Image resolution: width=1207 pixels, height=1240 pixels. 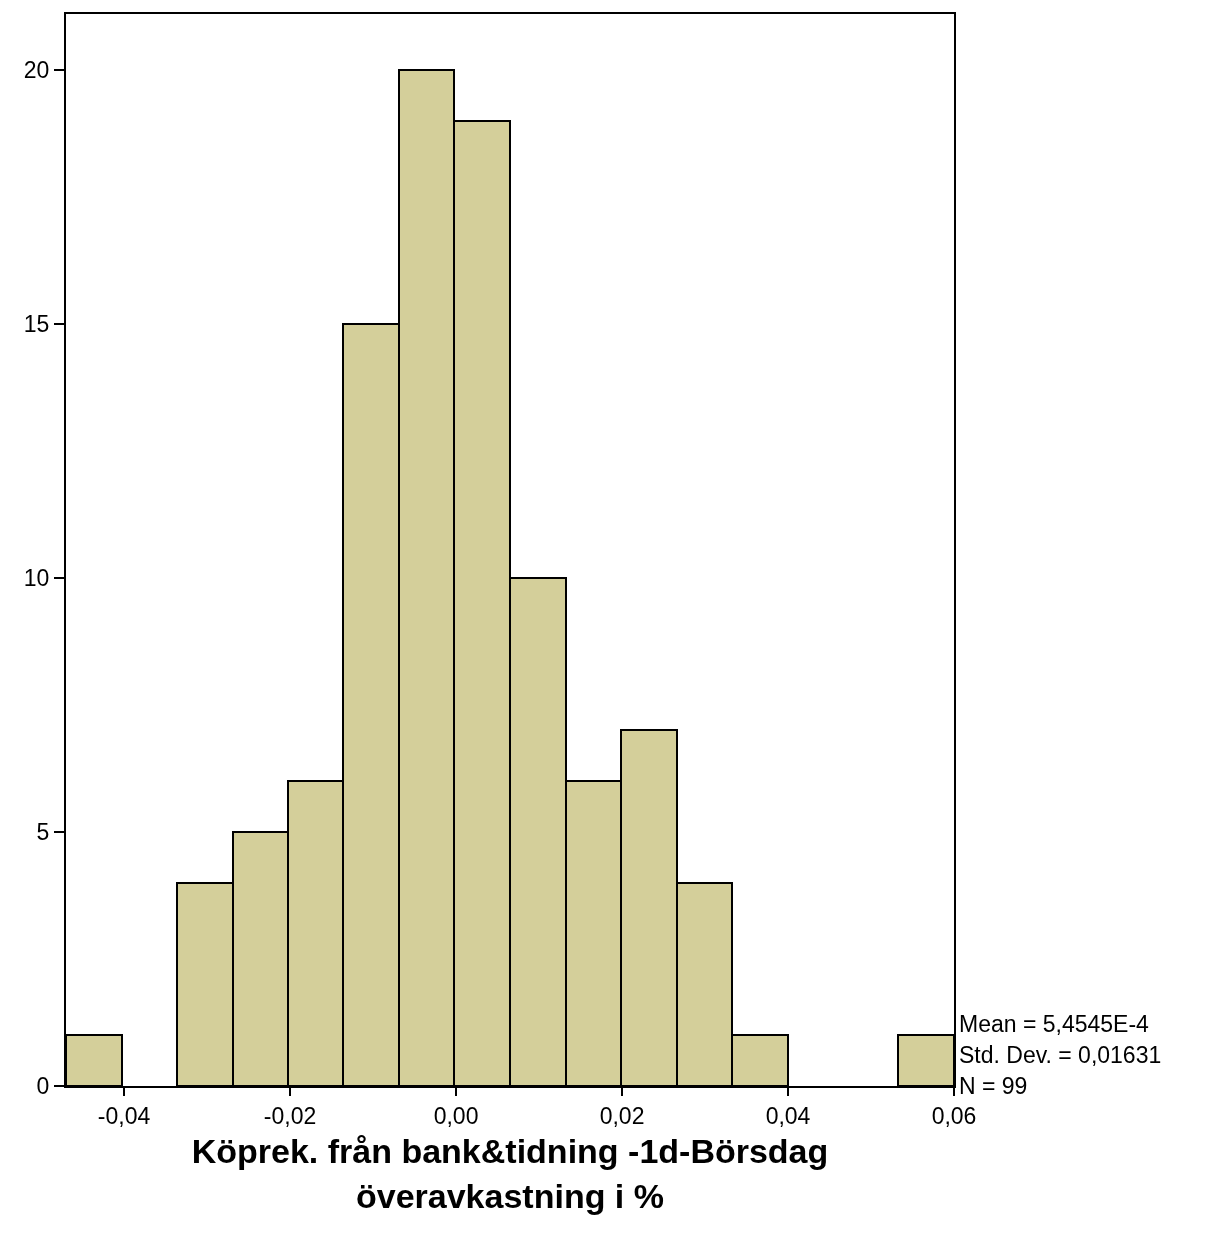 I want to click on y-tick-label: 15, so click(x=36, y=323).